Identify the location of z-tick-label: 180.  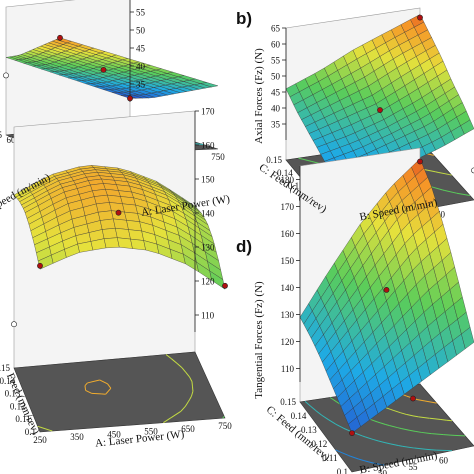
(288, 180).